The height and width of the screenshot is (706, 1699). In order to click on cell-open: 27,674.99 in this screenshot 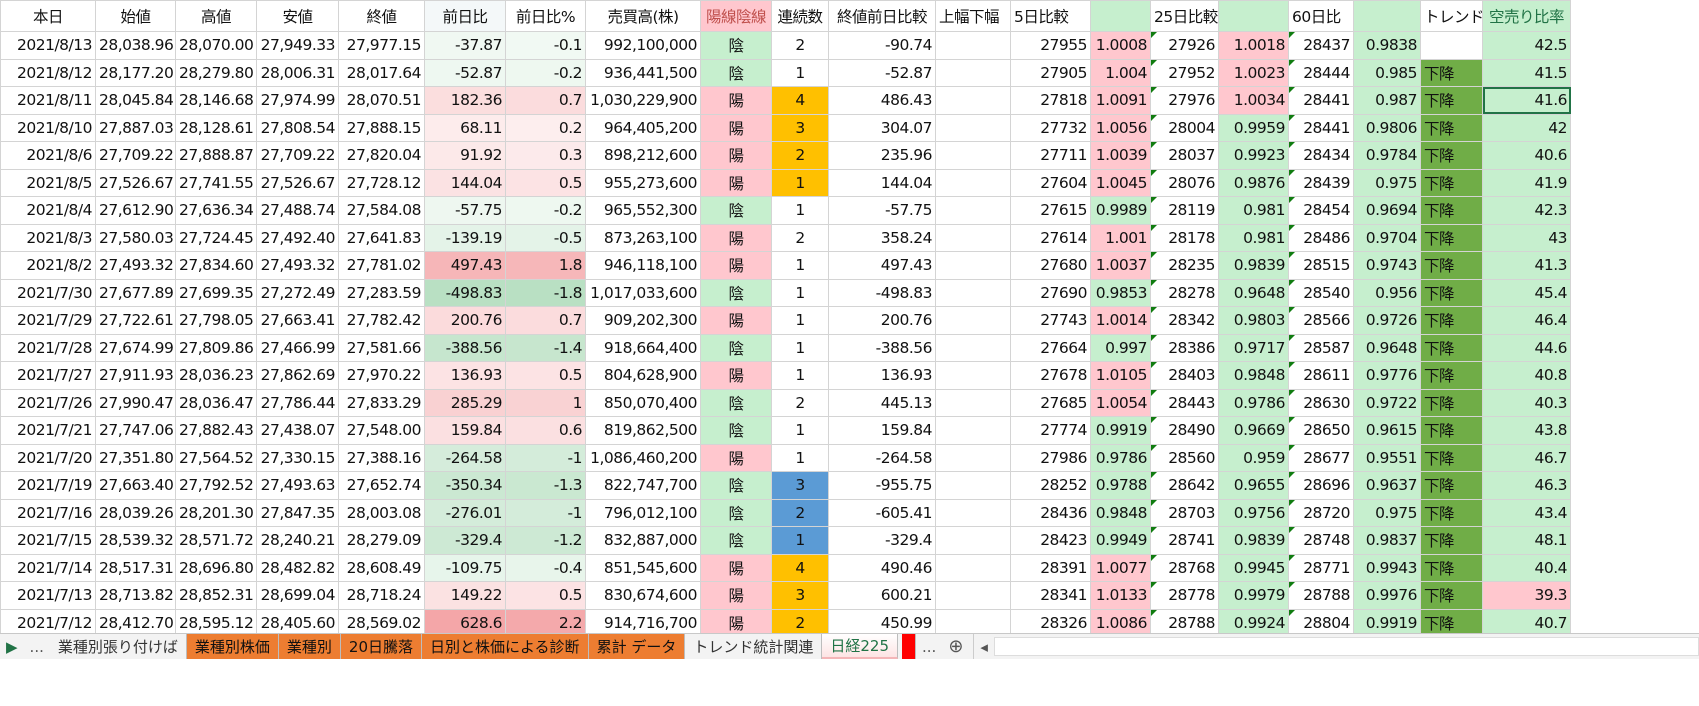, I will do `click(135, 347)`.